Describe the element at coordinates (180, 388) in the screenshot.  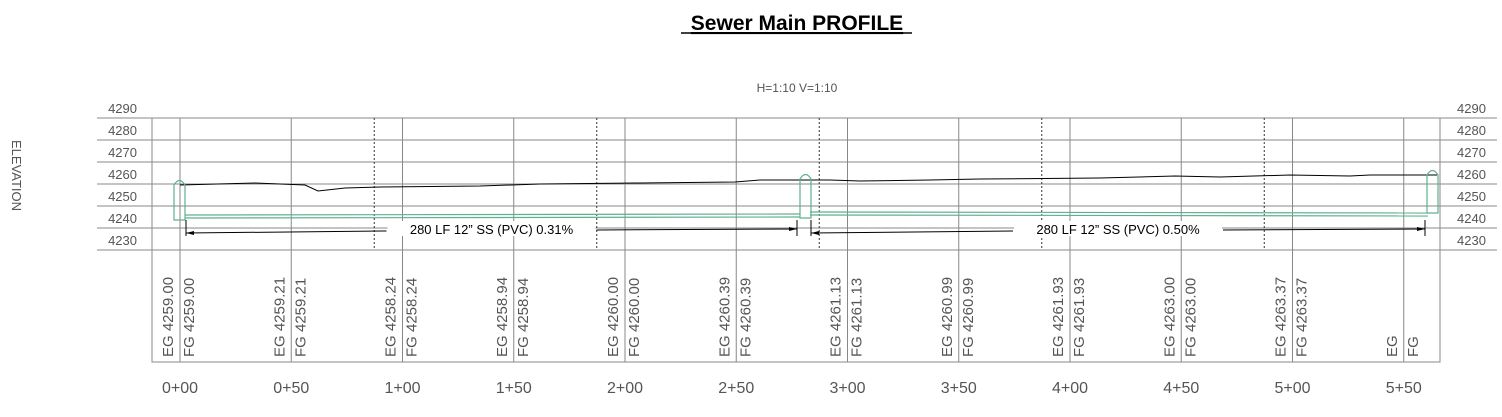
I see `station-label: 0+00` at that location.